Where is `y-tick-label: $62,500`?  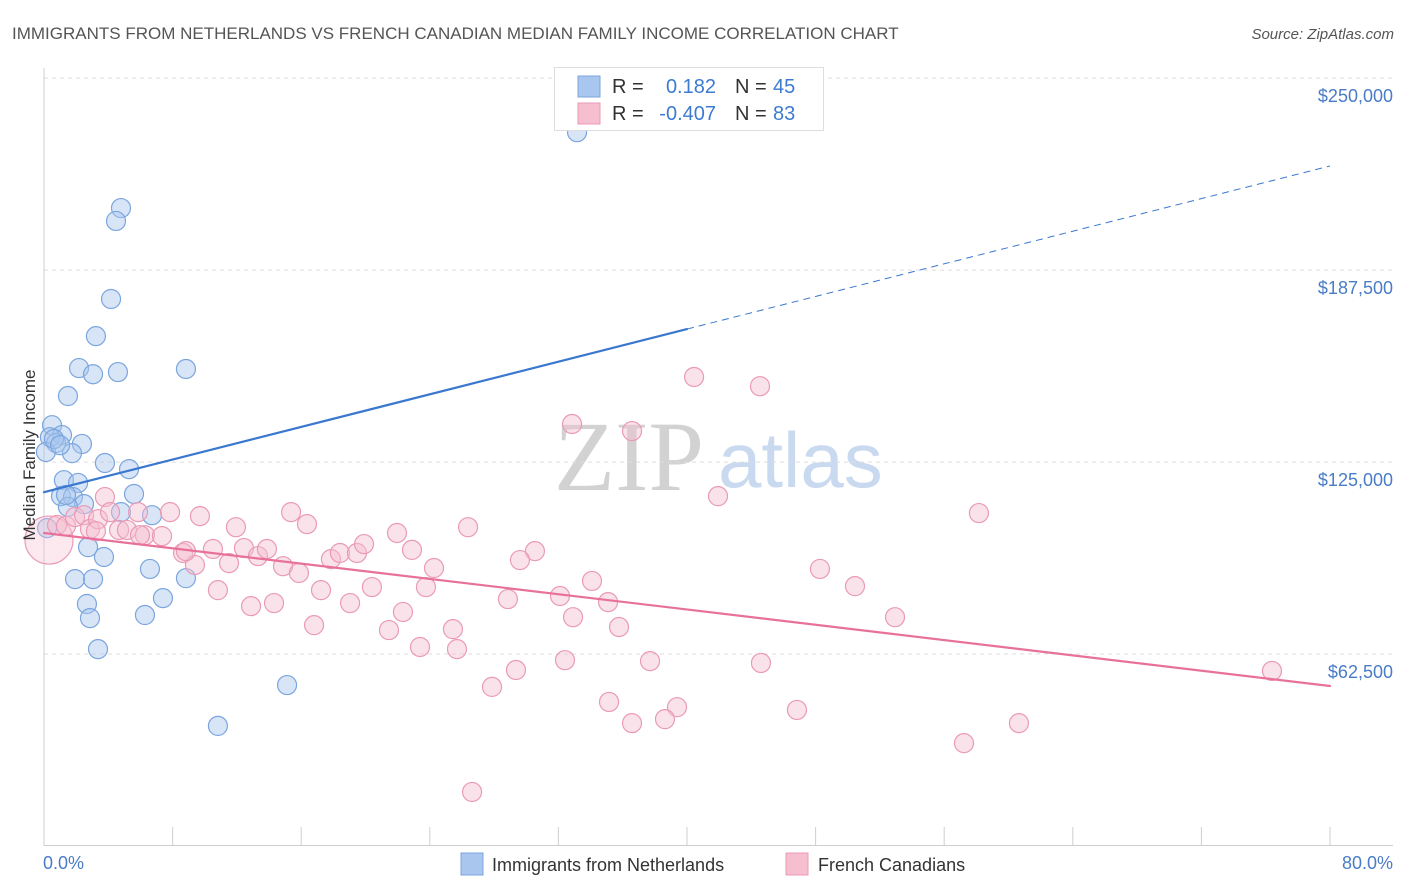 y-tick-label: $62,500 is located at coordinates (1360, 672).